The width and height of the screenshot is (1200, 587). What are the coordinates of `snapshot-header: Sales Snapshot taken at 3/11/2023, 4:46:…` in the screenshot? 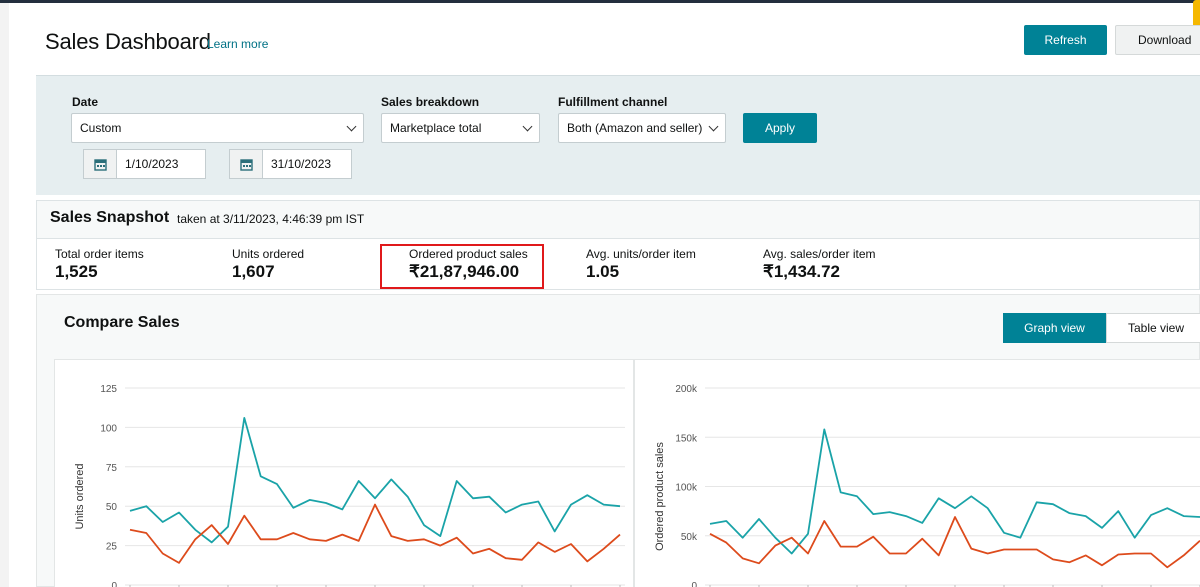 It's located at (618, 220).